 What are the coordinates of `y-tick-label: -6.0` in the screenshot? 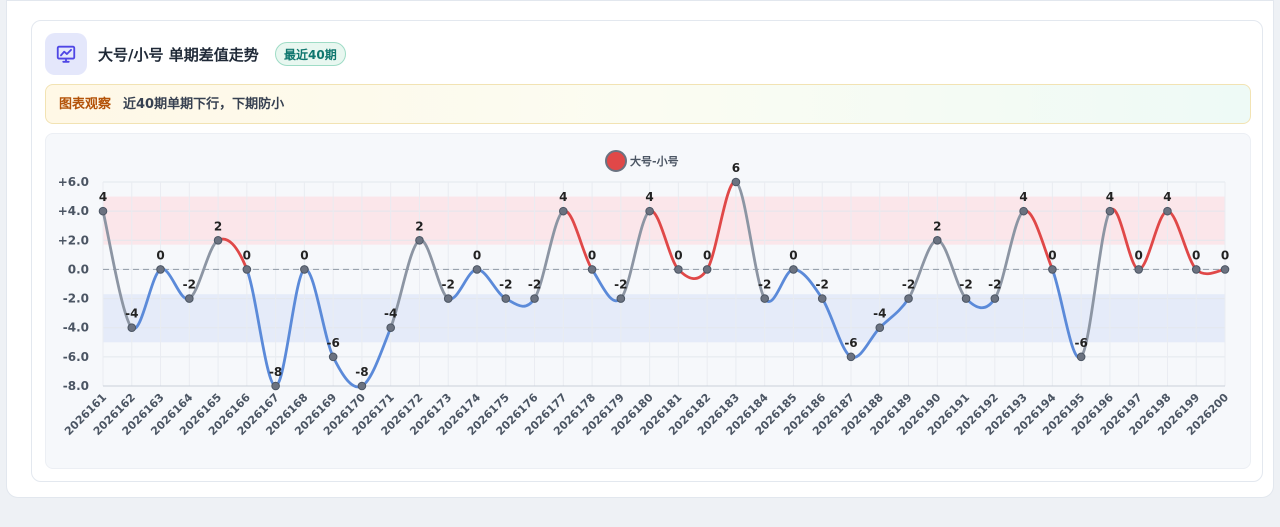 It's located at (76, 357).